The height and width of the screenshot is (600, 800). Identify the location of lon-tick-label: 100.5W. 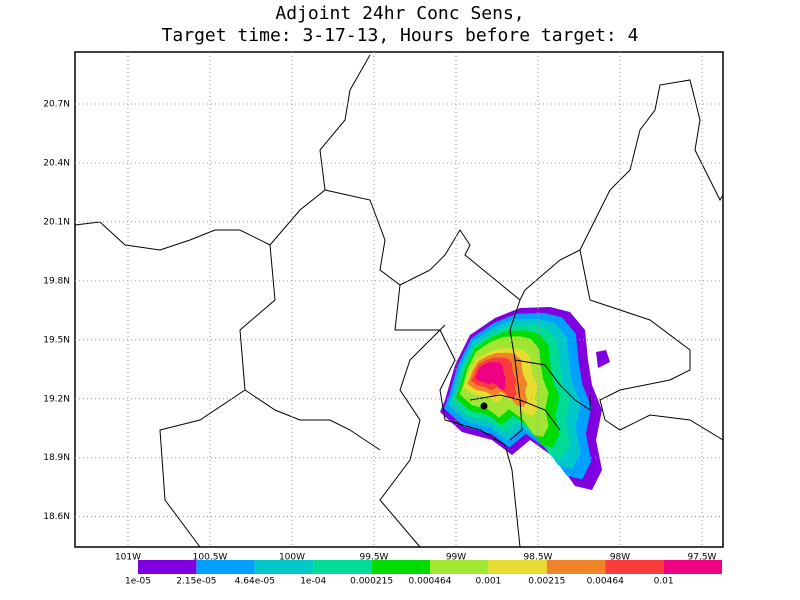
(210, 558).